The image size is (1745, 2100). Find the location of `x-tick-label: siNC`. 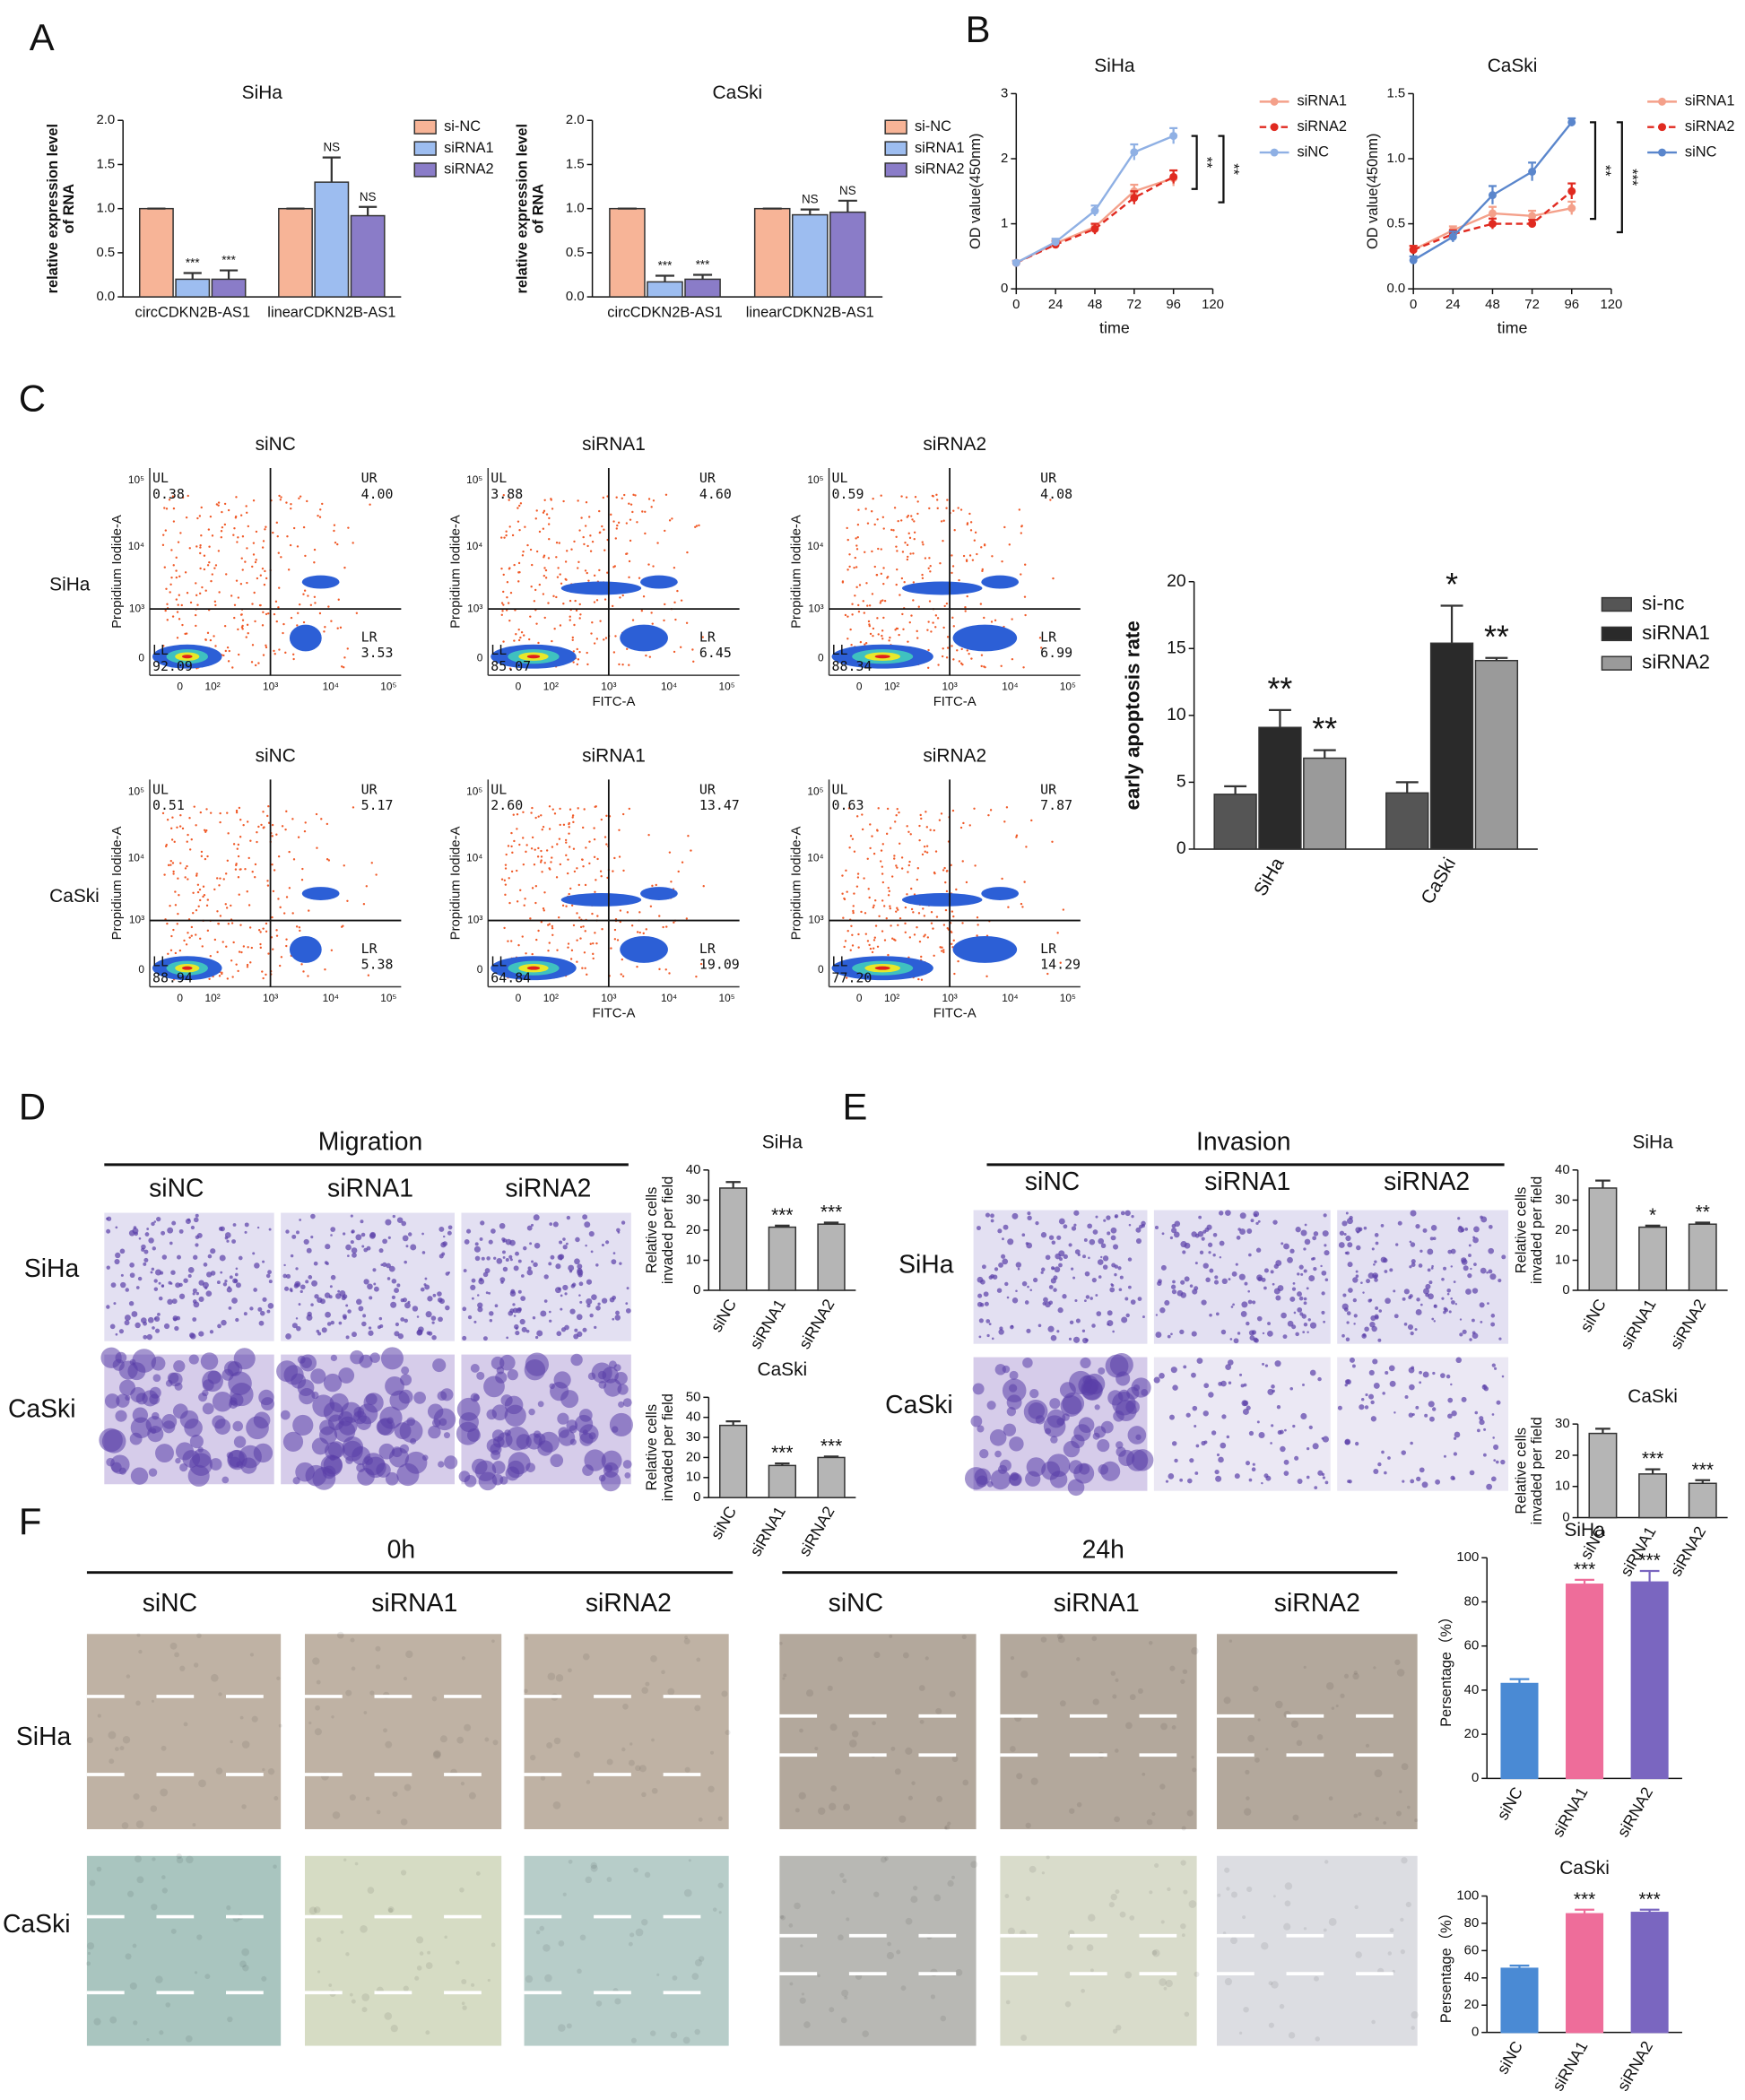

x-tick-label: siNC is located at coordinates (1593, 1315).